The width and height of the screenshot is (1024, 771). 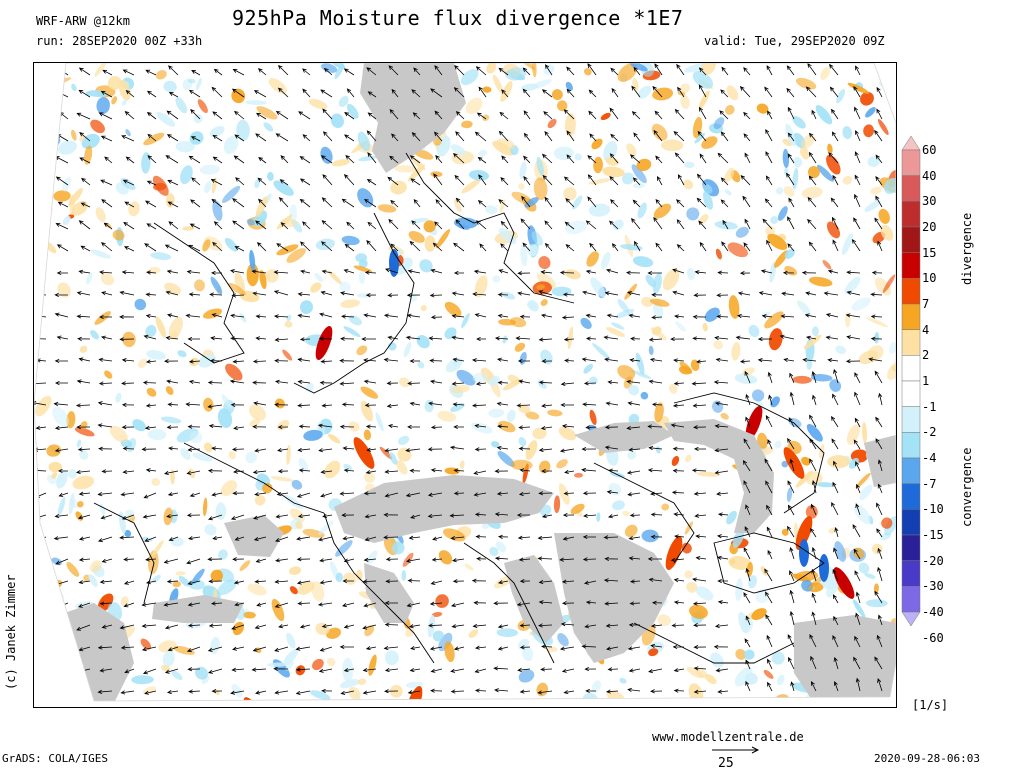 I want to click on balkan-mountains, so click(x=614, y=598).